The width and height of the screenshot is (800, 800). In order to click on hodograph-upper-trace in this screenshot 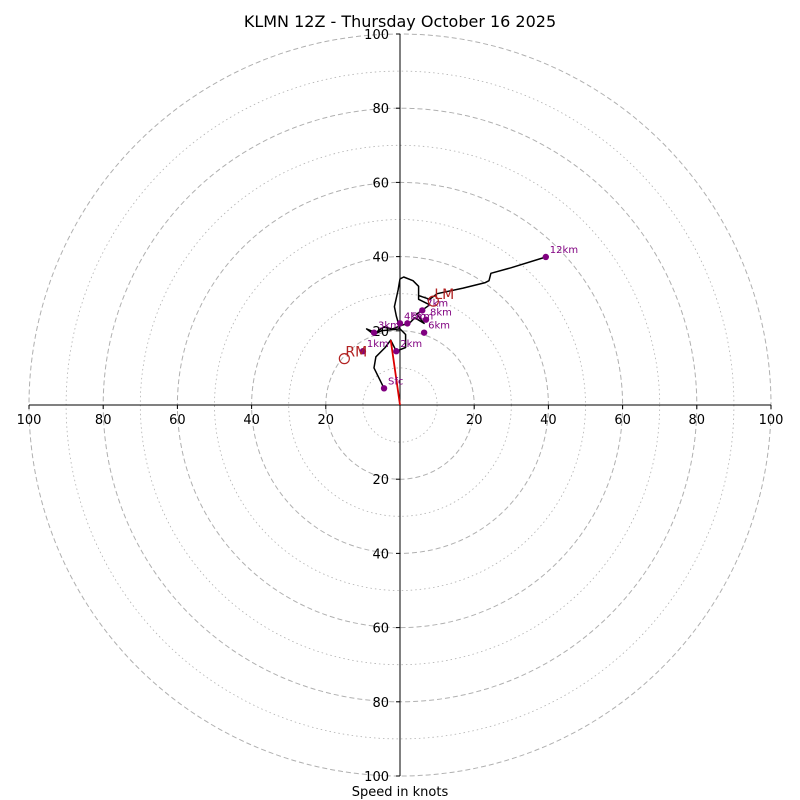, I will do `click(406, 303)`.